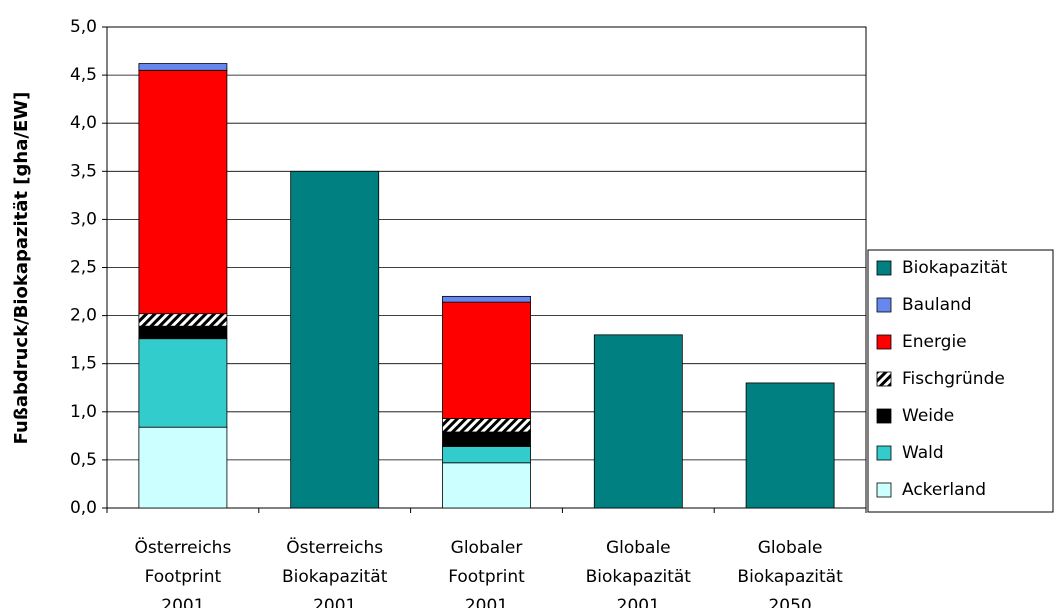 The height and width of the screenshot is (612, 1054). I want to click on y-tick-label: 3,5, so click(83, 171).